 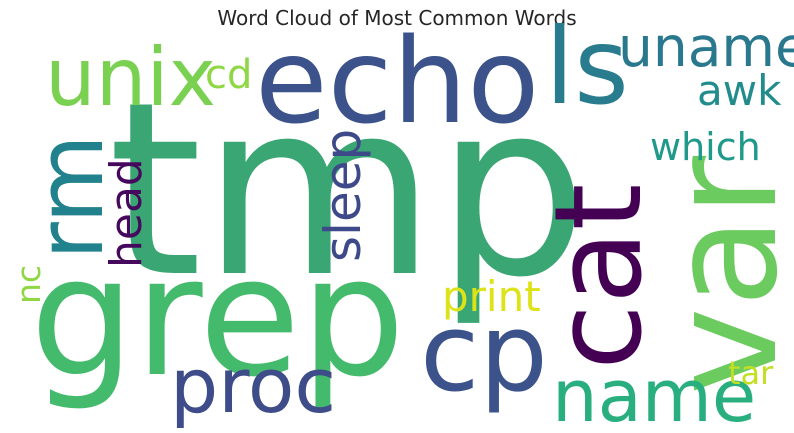 What do you see at coordinates (599, 276) in the screenshot?
I see `word-cat: cat` at bounding box center [599, 276].